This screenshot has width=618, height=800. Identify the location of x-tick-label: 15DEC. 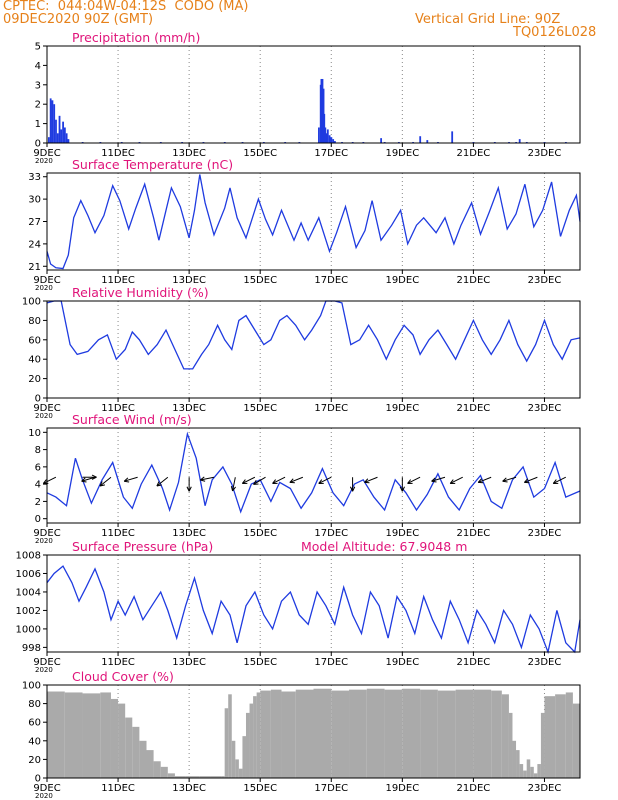
(260, 662).